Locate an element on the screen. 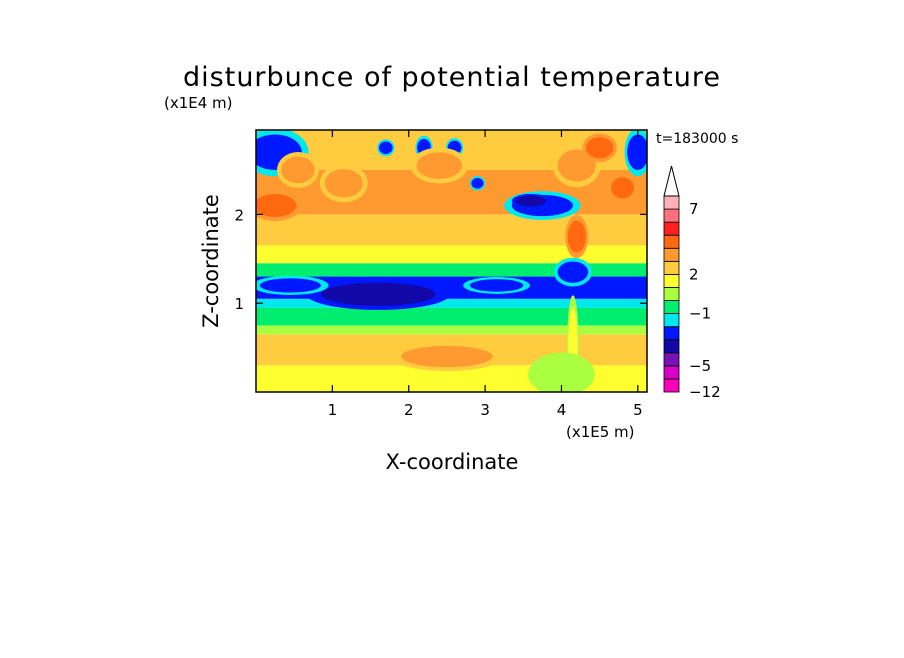  colorbar-label: −1 is located at coordinates (700, 314).